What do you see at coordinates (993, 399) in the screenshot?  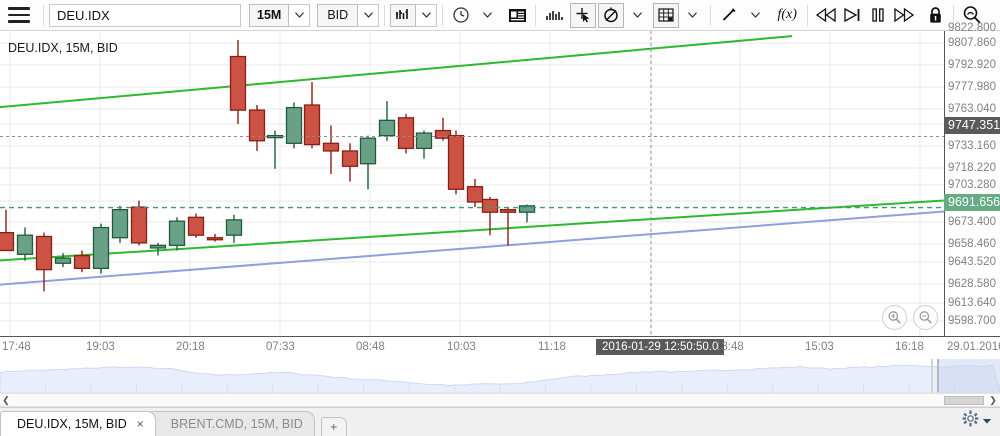 I see `scroll-right-arrow-icon: ❯` at bounding box center [993, 399].